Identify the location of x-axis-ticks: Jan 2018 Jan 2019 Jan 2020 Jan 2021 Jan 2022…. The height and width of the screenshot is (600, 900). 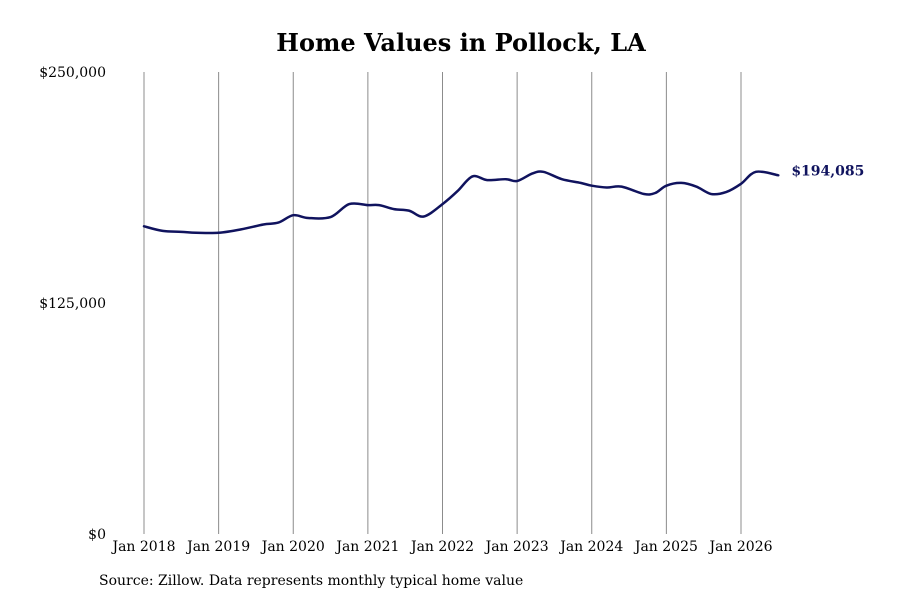
(441, 547).